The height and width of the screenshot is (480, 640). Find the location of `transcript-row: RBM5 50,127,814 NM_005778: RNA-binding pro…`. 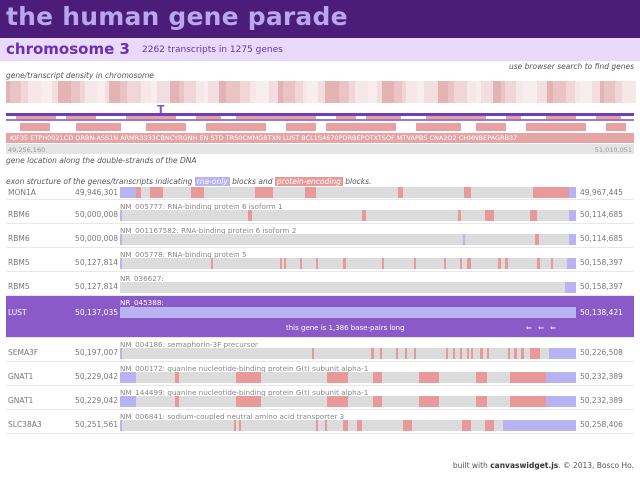

transcript-row: RBM5 50,127,814 NM_005778: RNA-binding pro… is located at coordinates (320, 260).